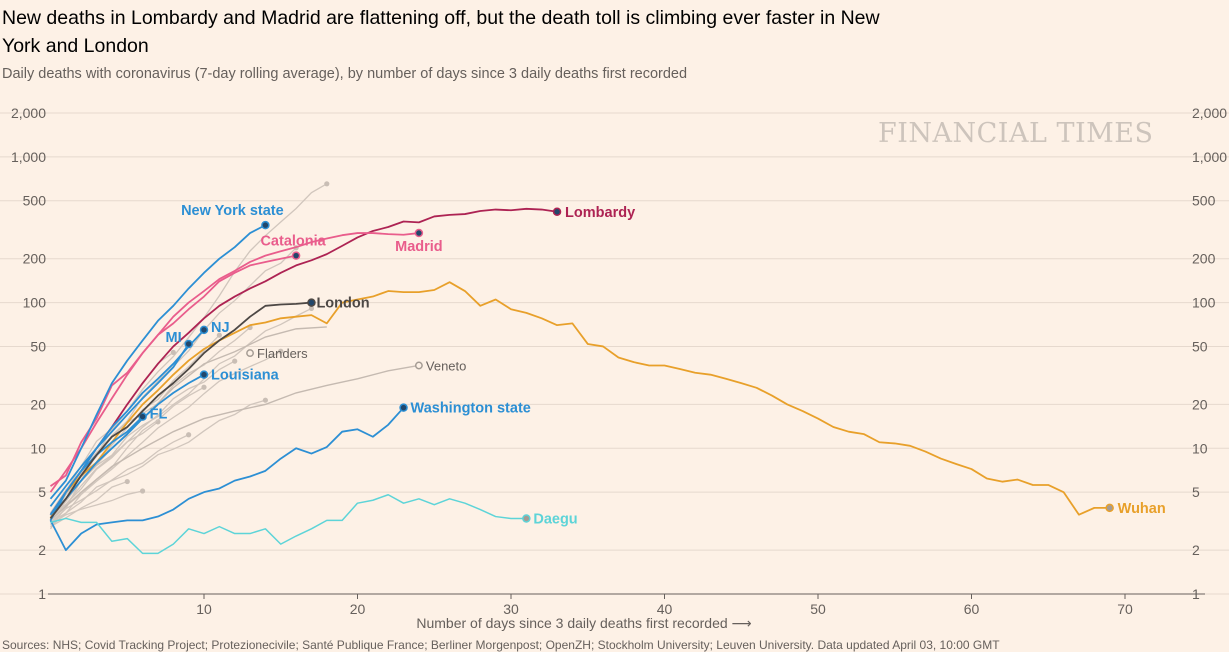 This screenshot has width=1229, height=652. I want to click on mi-line, so click(119, 425).